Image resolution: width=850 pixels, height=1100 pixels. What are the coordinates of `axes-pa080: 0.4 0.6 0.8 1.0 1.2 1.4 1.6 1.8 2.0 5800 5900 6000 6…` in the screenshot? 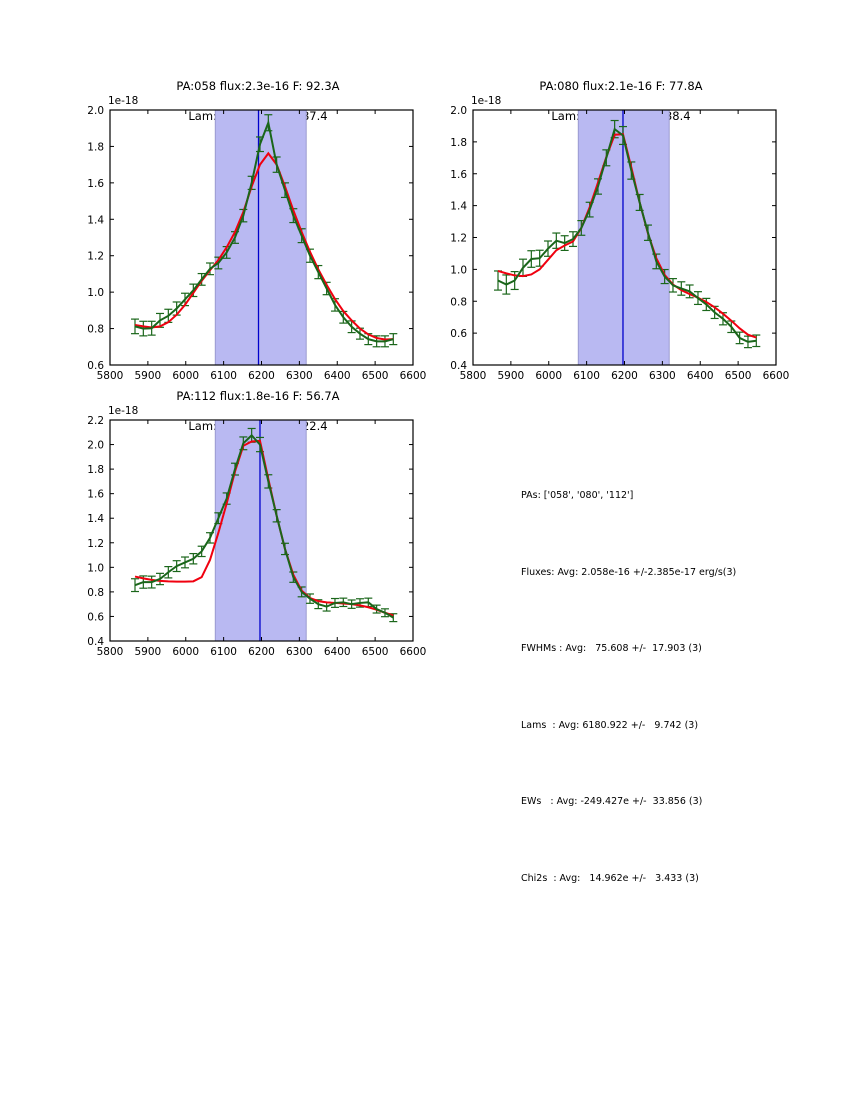 It's located at (619, 243).